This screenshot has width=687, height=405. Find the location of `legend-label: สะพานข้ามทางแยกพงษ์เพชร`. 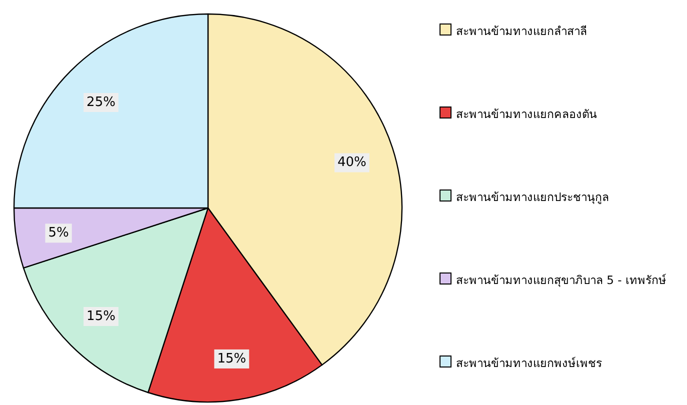

legend-label: สะพานข้ามทางแยกพงษ์เพชร is located at coordinates (529, 363).